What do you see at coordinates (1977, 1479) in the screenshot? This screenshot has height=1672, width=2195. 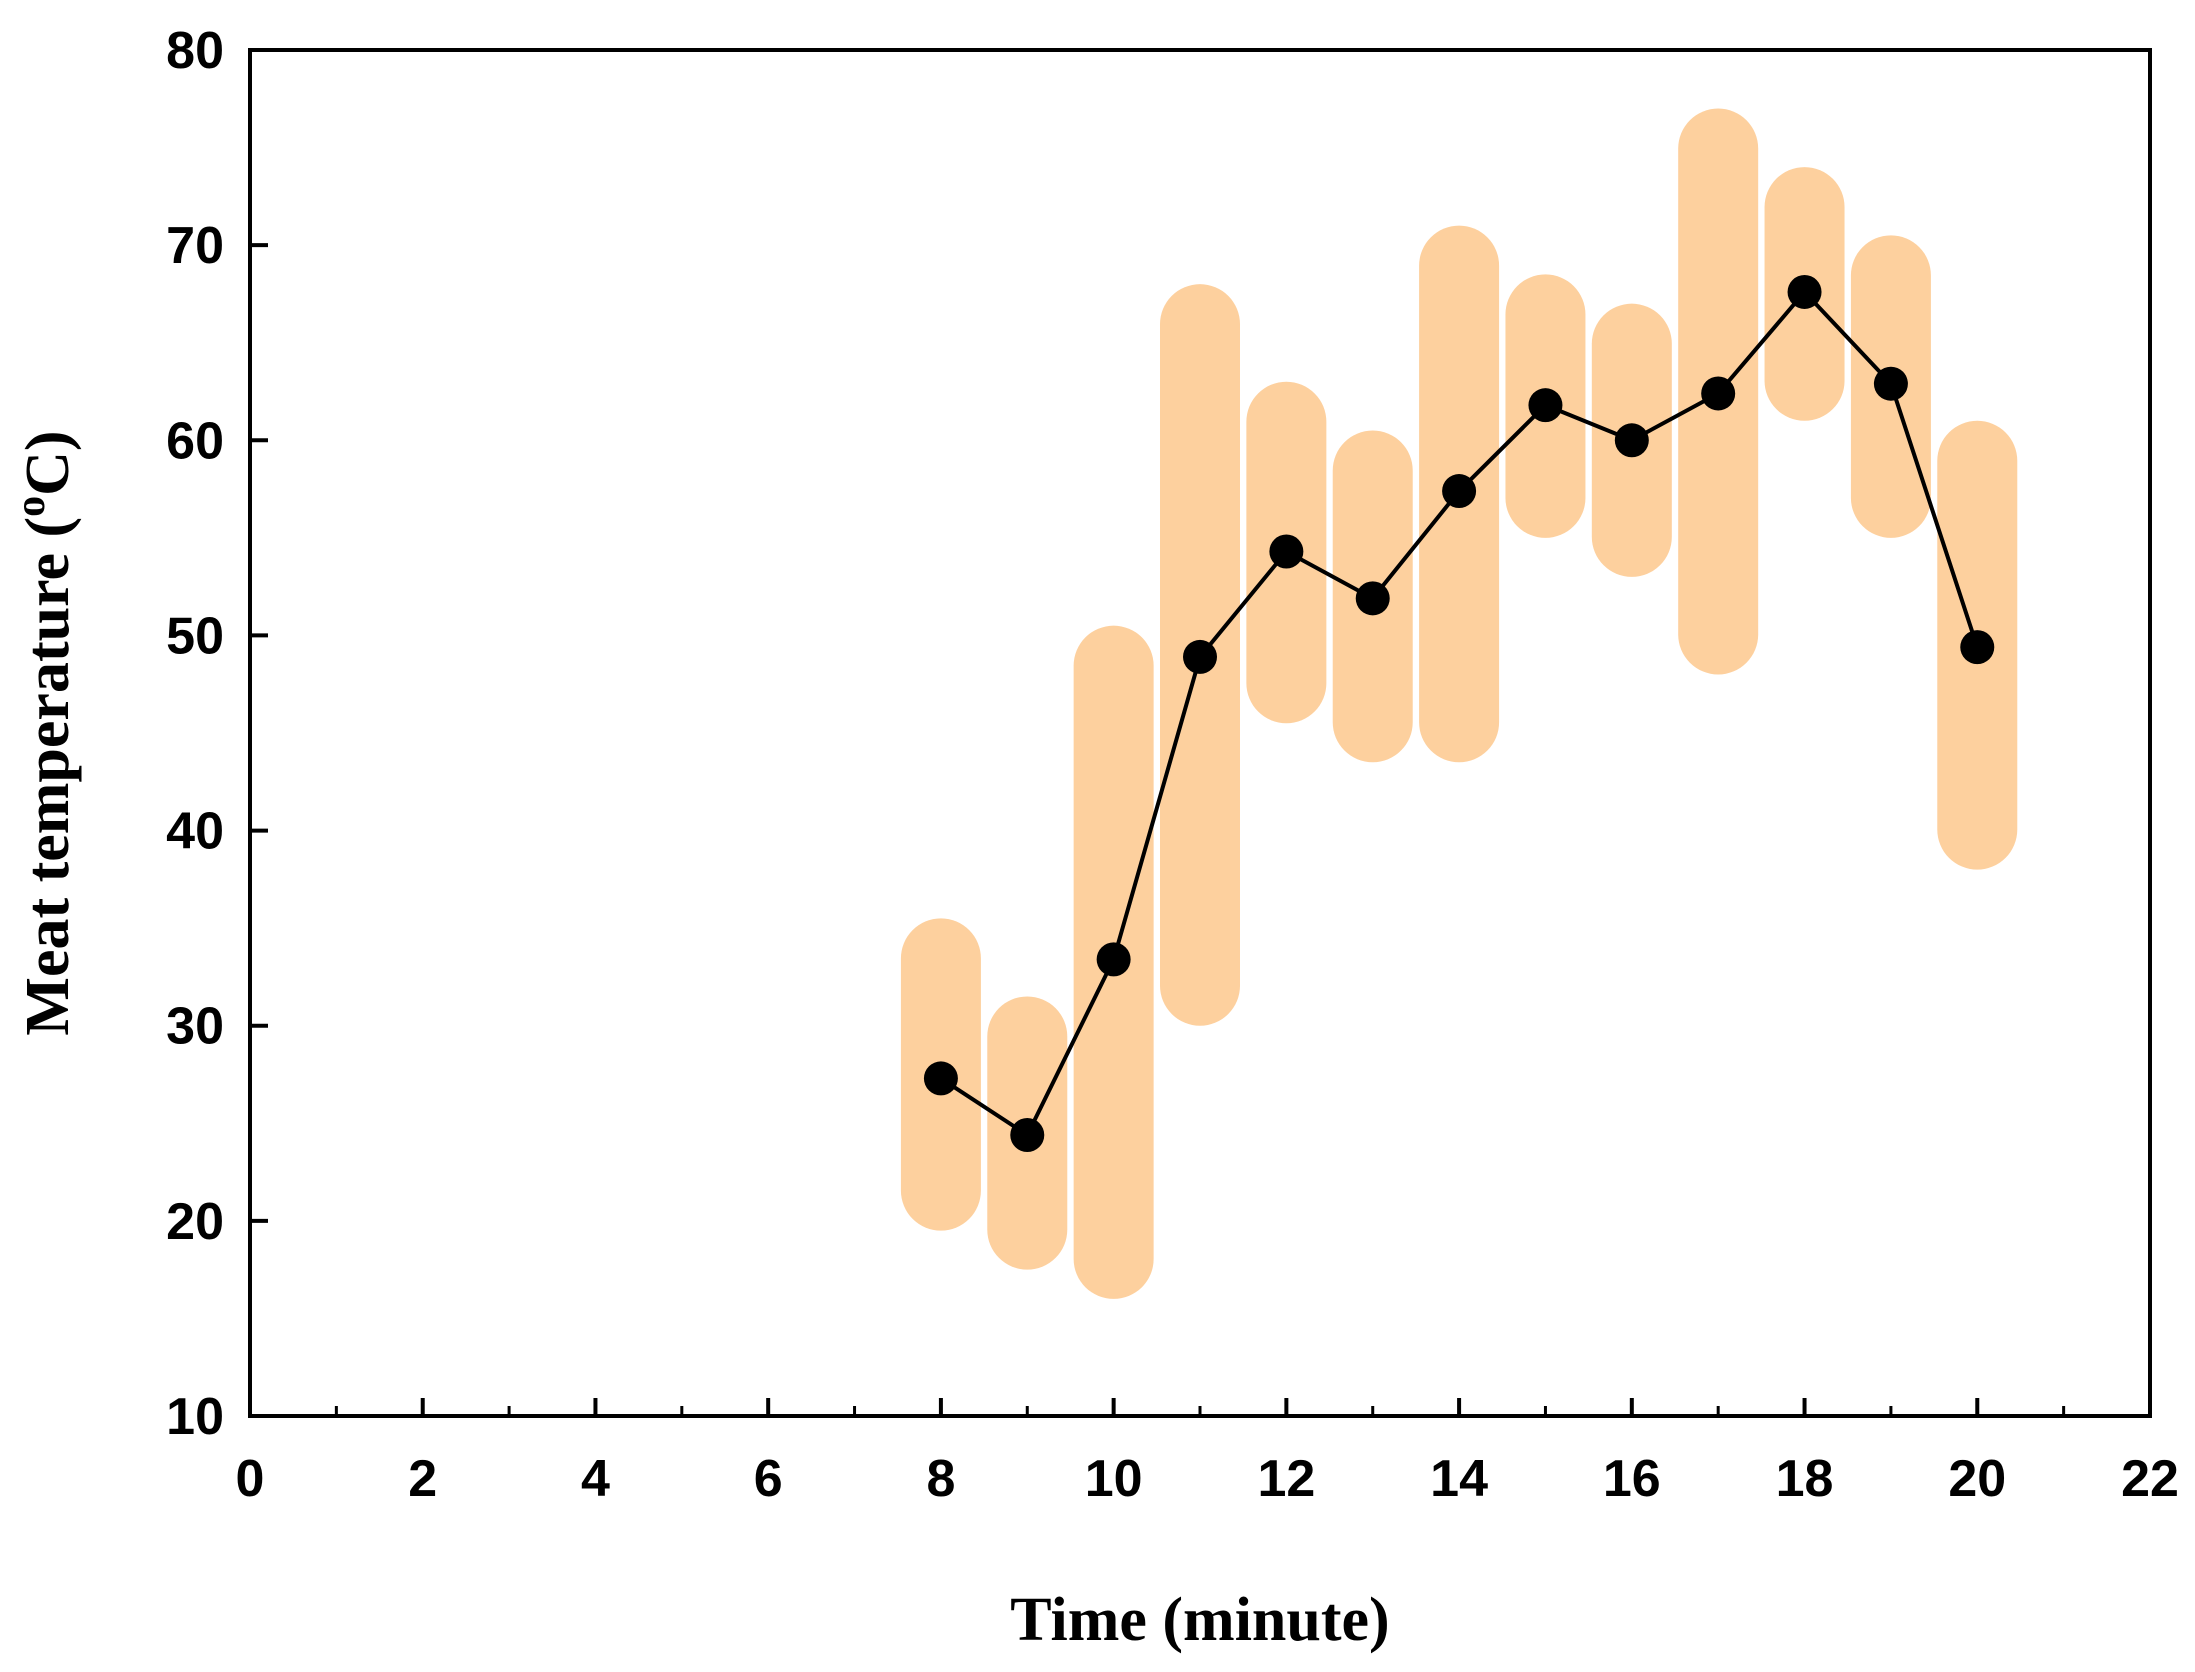 I see `x-tick-label-20: 20` at bounding box center [1977, 1479].